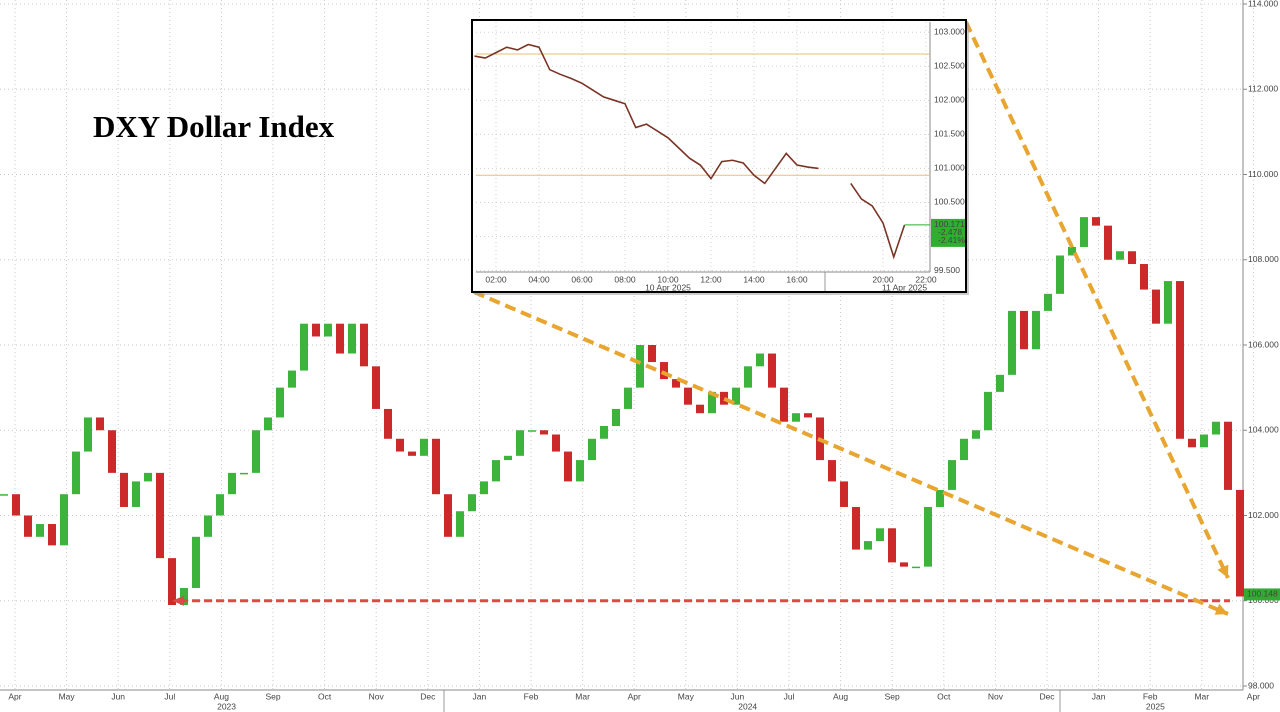  I want to click on inset-y-tick-label: 99.500, so click(947, 270).